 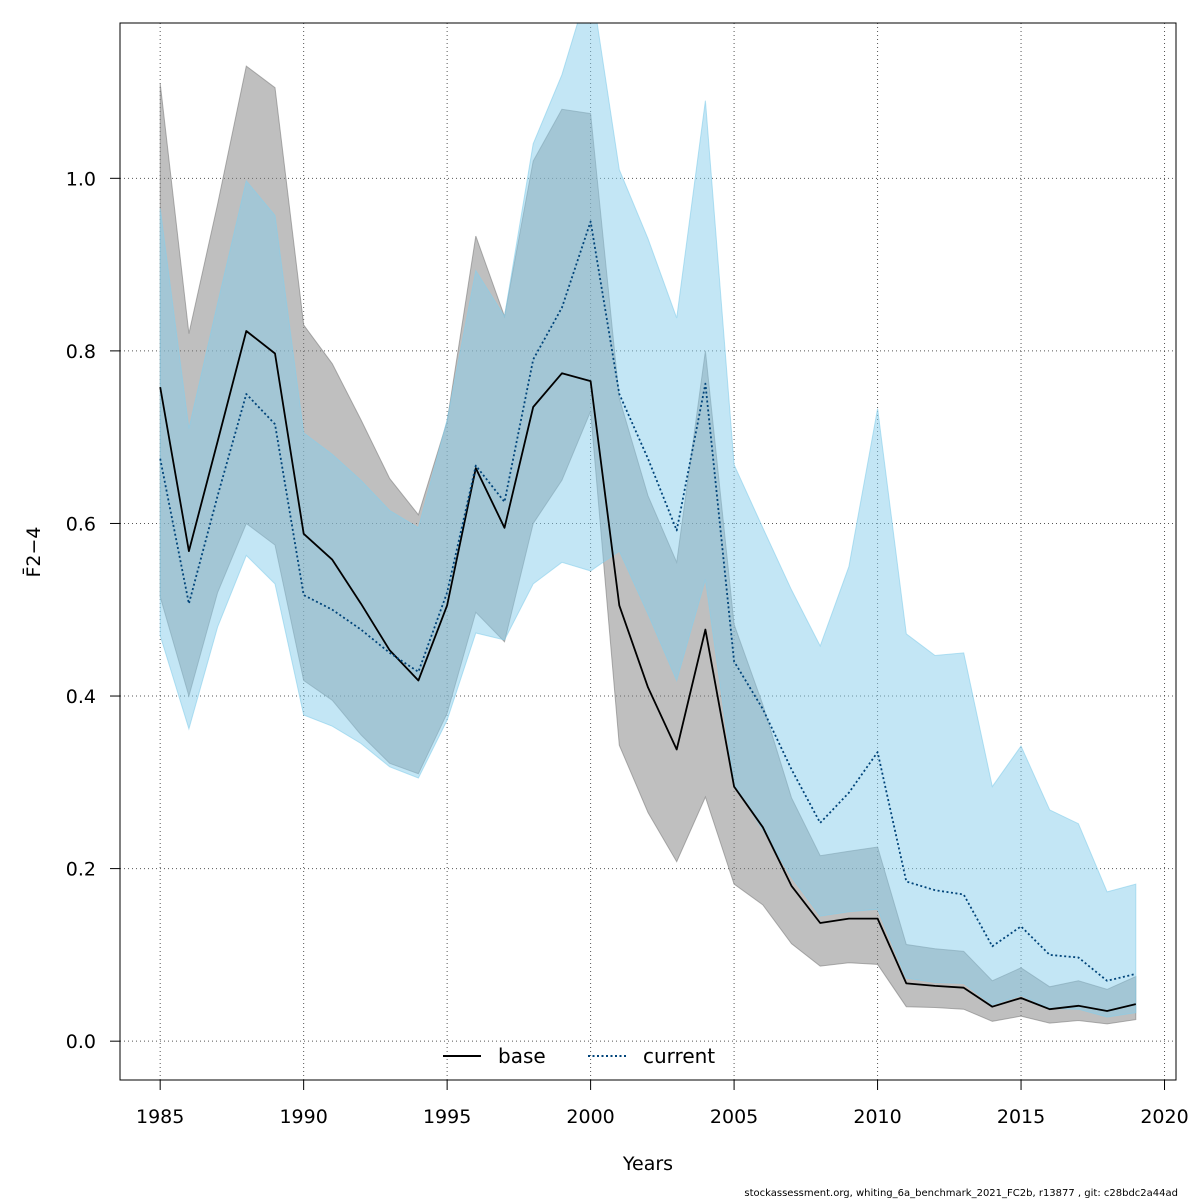 What do you see at coordinates (81, 870) in the screenshot?
I see `y-tick-label: 0.2` at bounding box center [81, 870].